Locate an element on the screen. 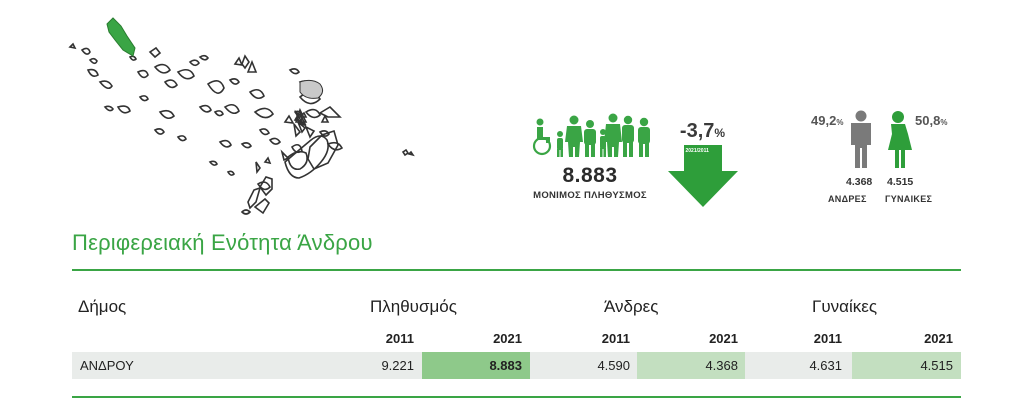  man-icon is located at coordinates (861, 139).